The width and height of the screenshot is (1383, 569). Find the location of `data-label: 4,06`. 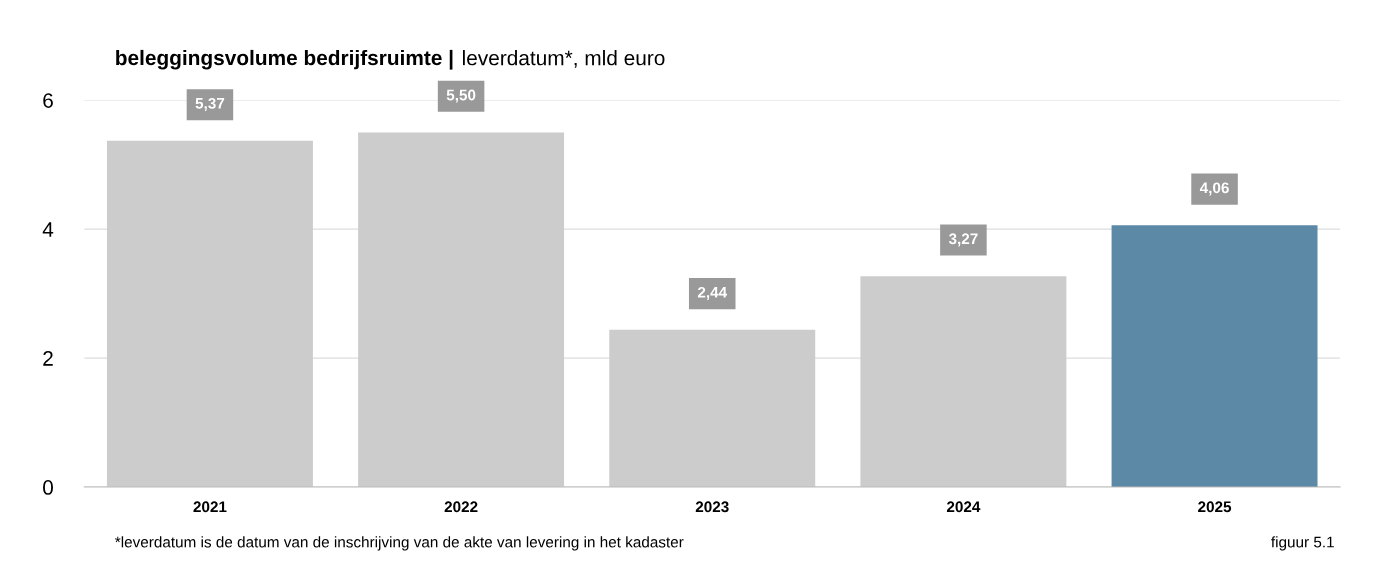

data-label: 4,06 is located at coordinates (1214, 189).